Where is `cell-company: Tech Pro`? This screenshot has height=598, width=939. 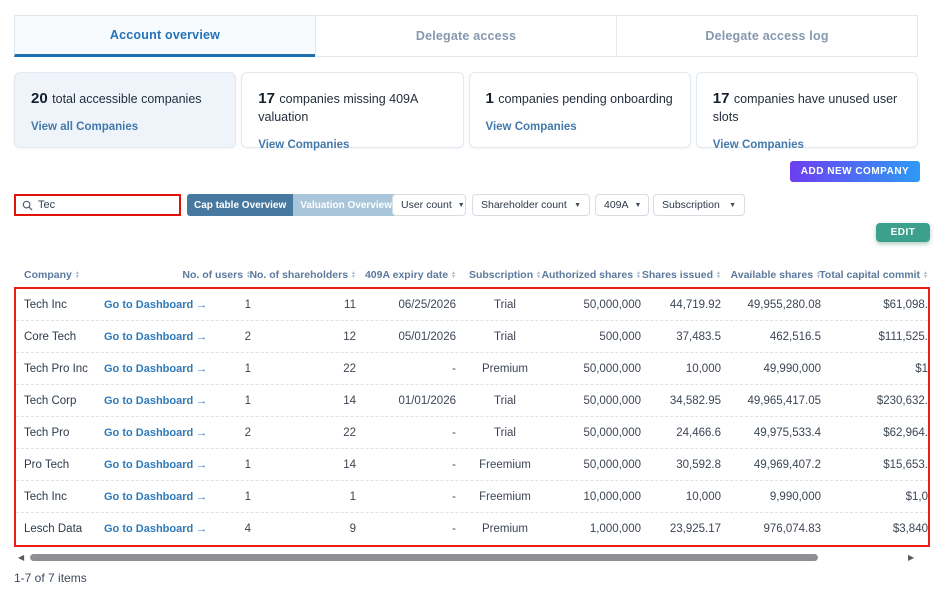 cell-company: Tech Pro is located at coordinates (47, 432).